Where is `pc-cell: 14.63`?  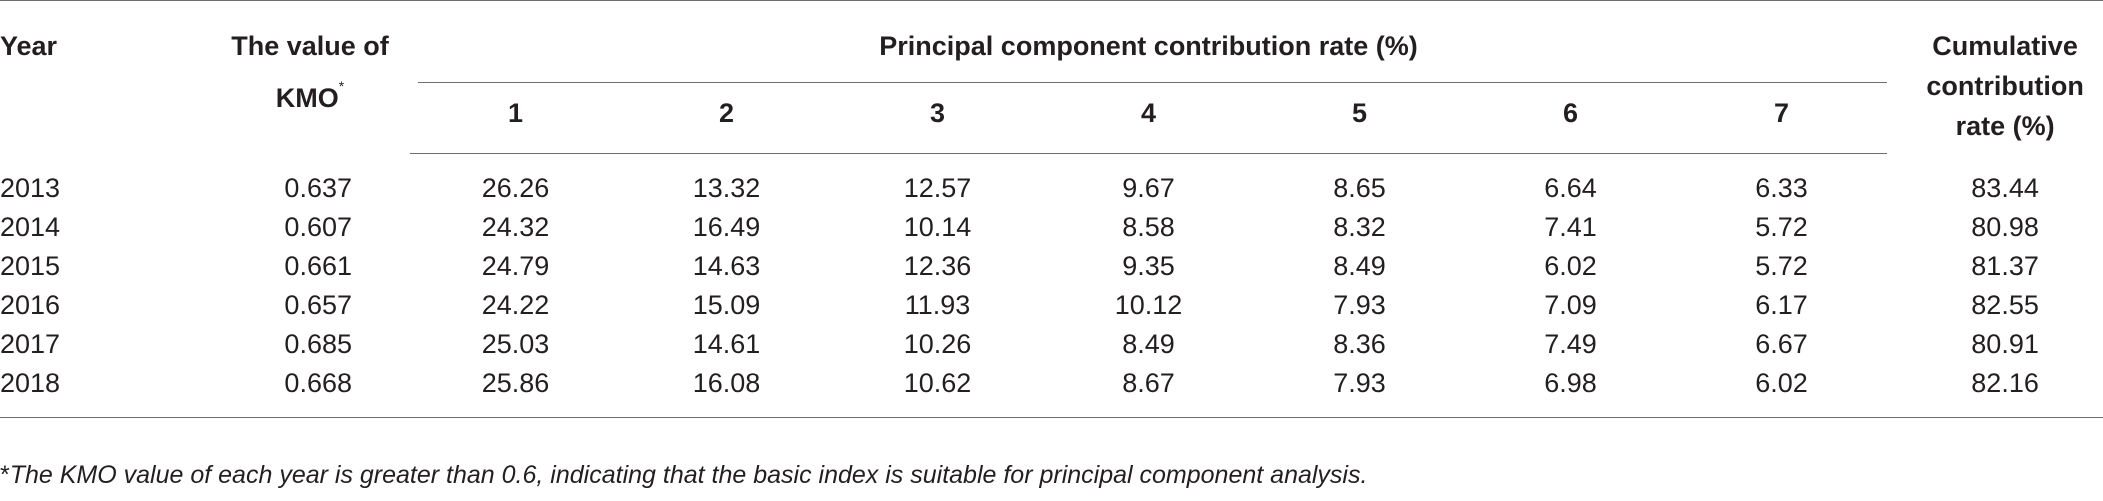 pc-cell: 14.63 is located at coordinates (726, 266).